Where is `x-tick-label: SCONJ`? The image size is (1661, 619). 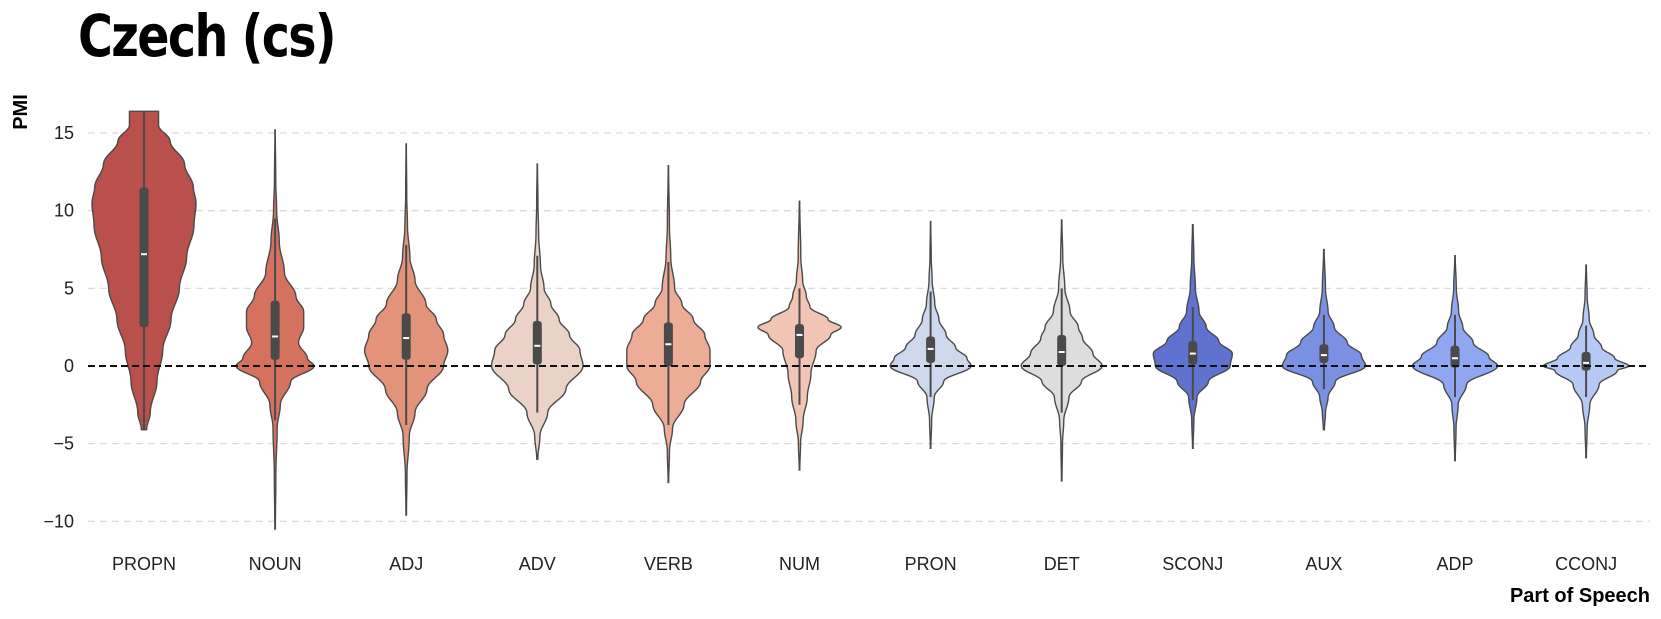
x-tick-label: SCONJ is located at coordinates (1192, 564).